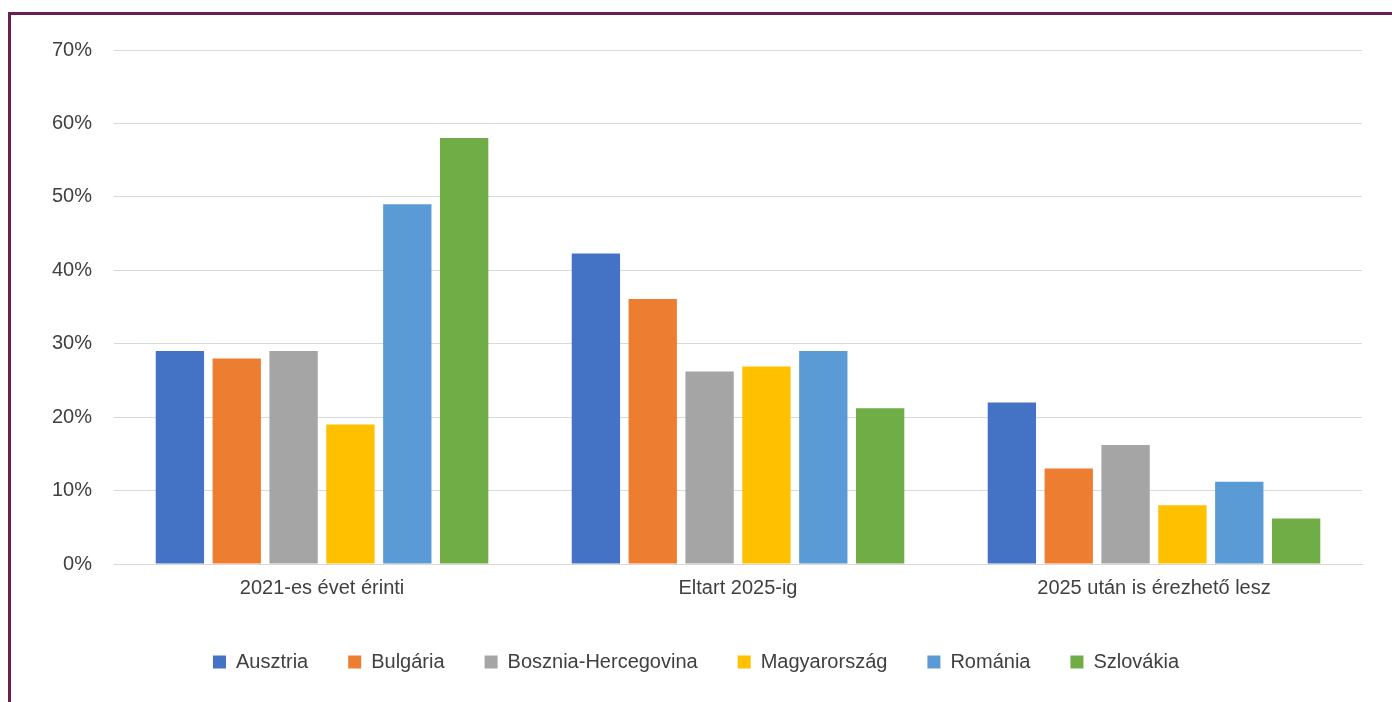 The width and height of the screenshot is (1392, 702). What do you see at coordinates (1136, 660) in the screenshot?
I see `legend-label: Szlovákia` at bounding box center [1136, 660].